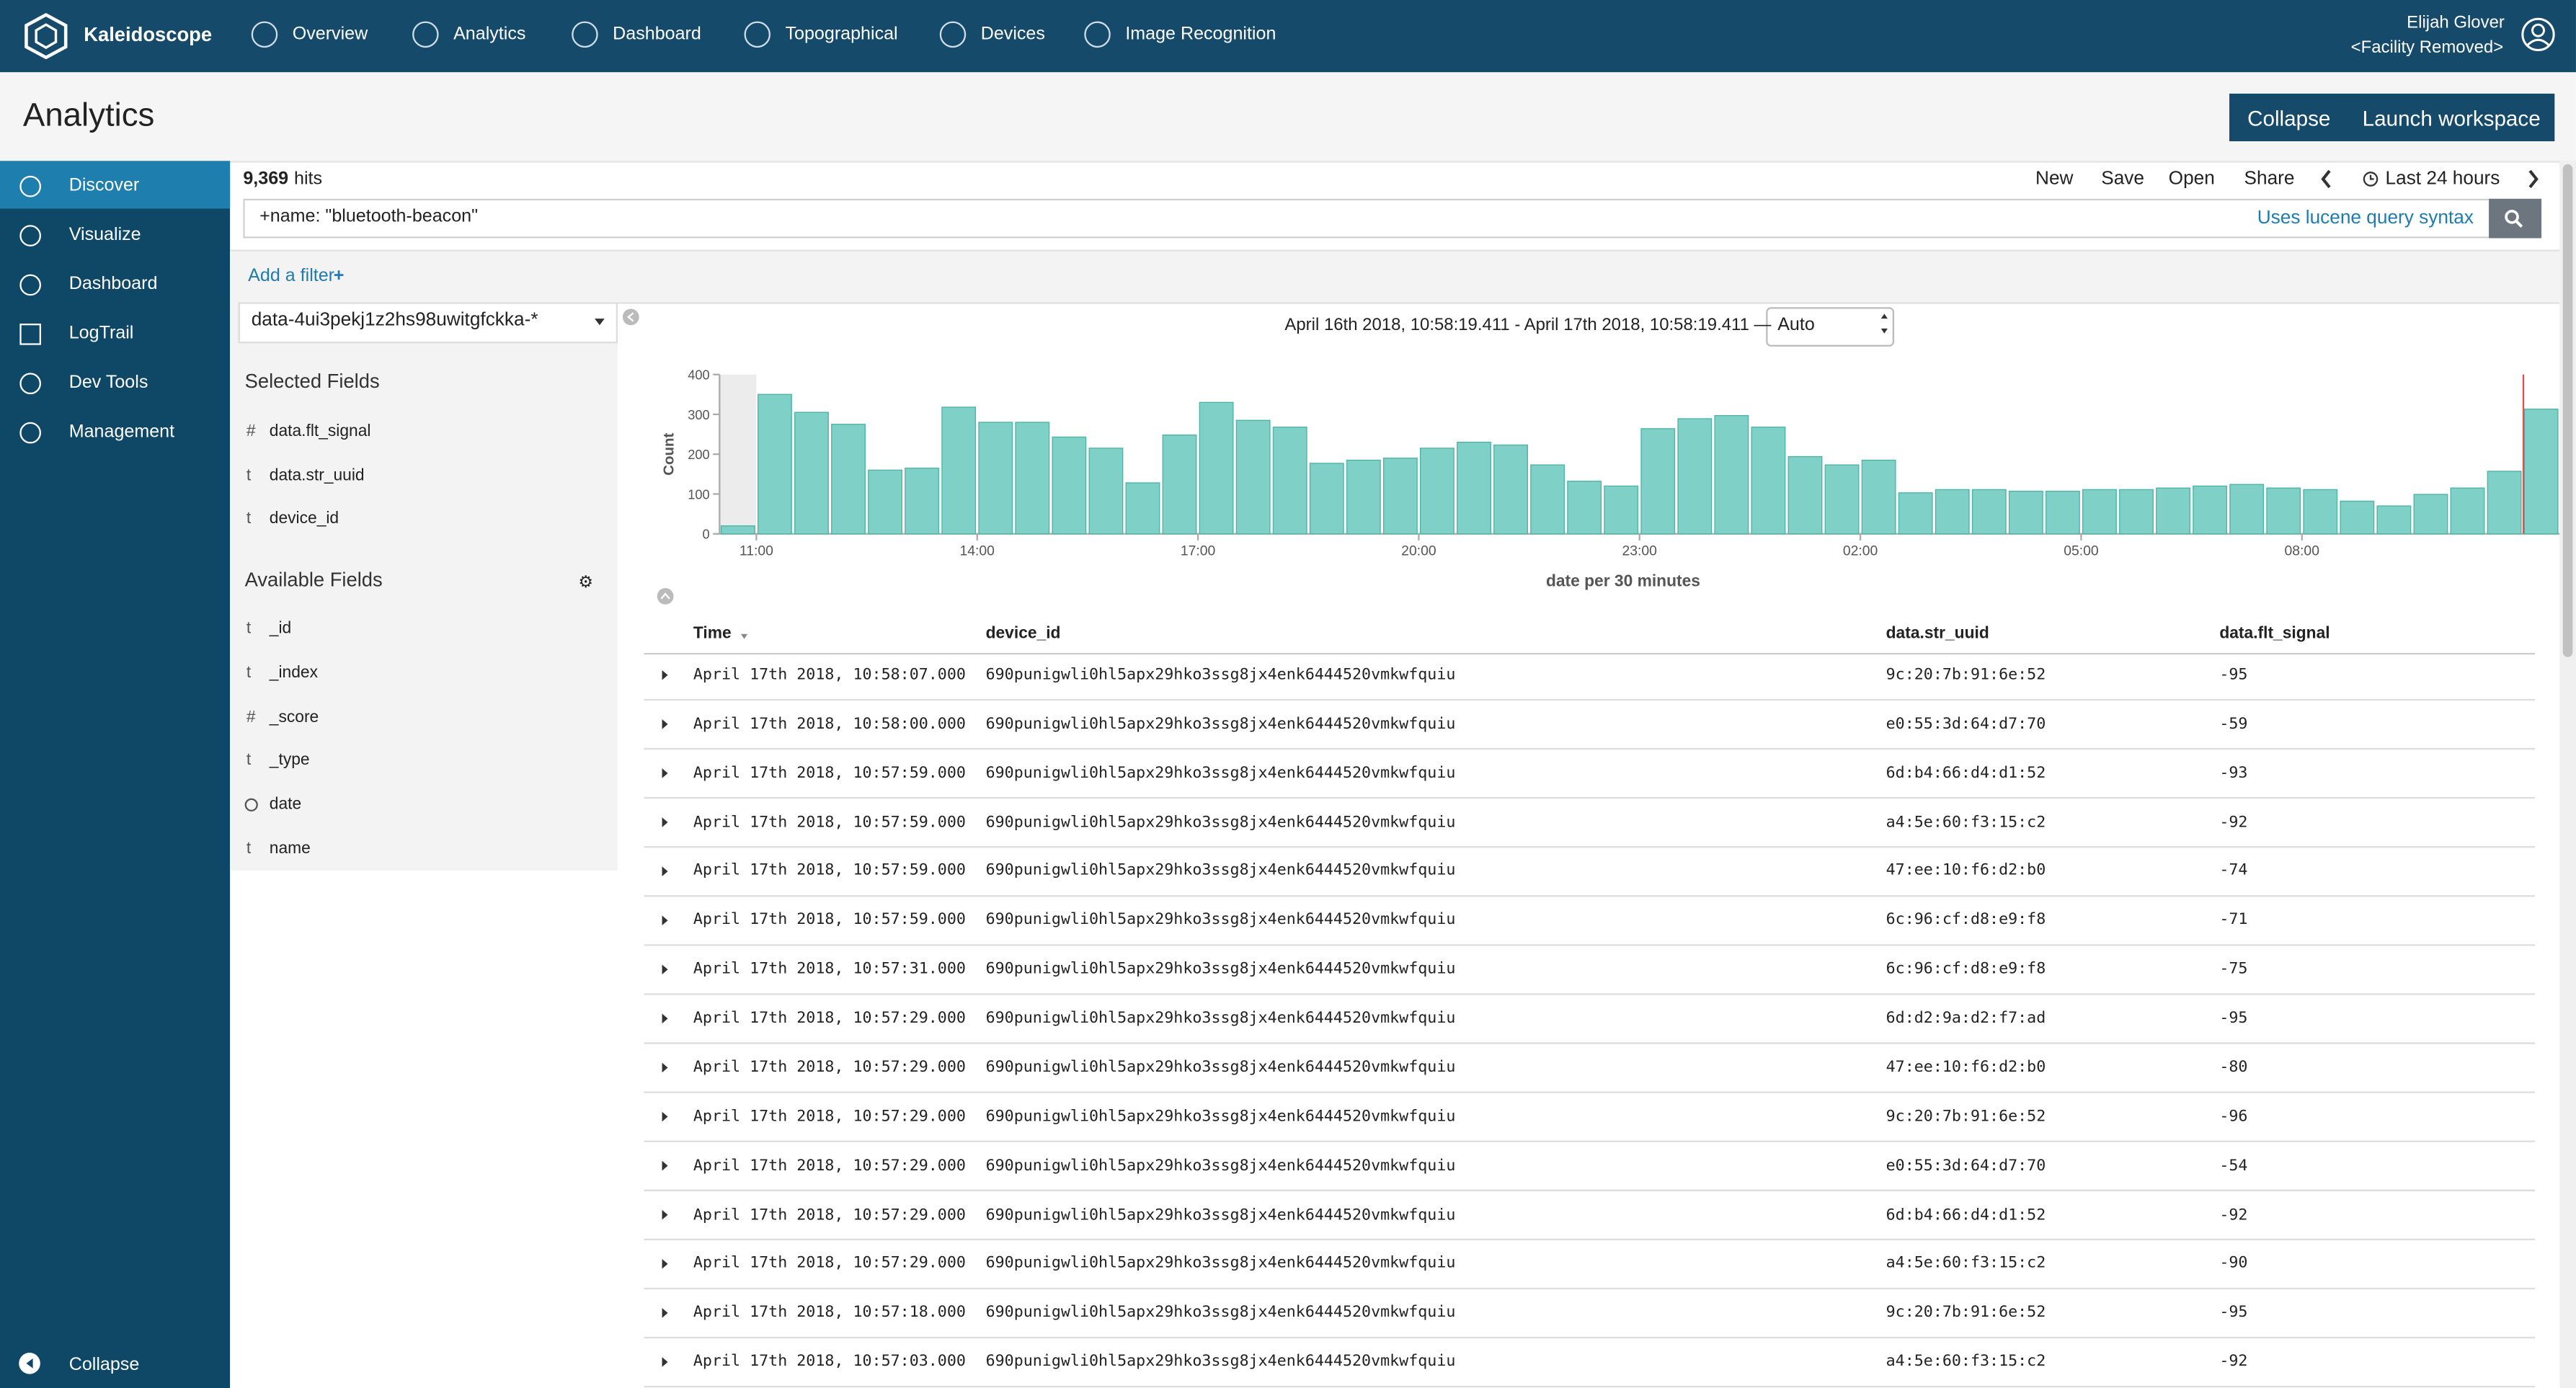 The width and height of the screenshot is (2576, 1388). Describe the element at coordinates (101, 334) in the screenshot. I see `sidebar-item: LogTrail` at that location.